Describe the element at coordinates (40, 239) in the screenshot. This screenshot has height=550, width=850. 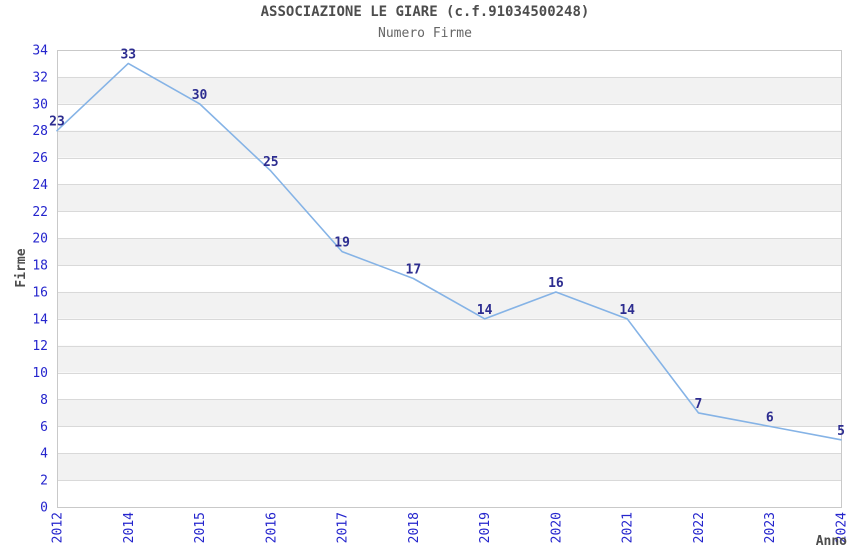
I see `y-tick-label: 20` at that location.